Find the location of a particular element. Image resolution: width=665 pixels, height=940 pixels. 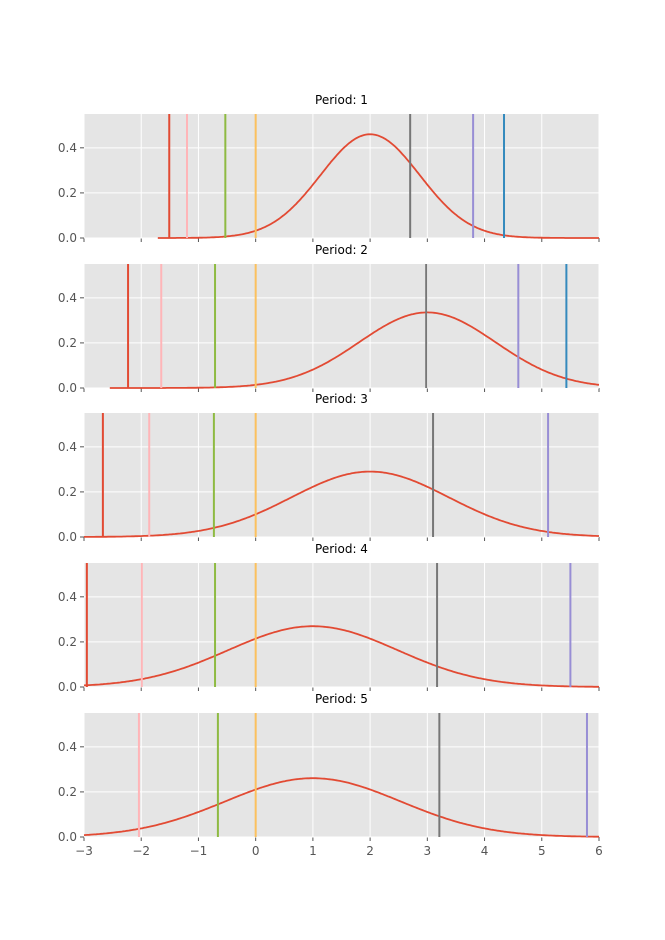

subplot-5: −3 −2 −1 0 1 2 3 4 5 6 0.0 0.2 0.4 Period: 5 is located at coordinates (330, 775).